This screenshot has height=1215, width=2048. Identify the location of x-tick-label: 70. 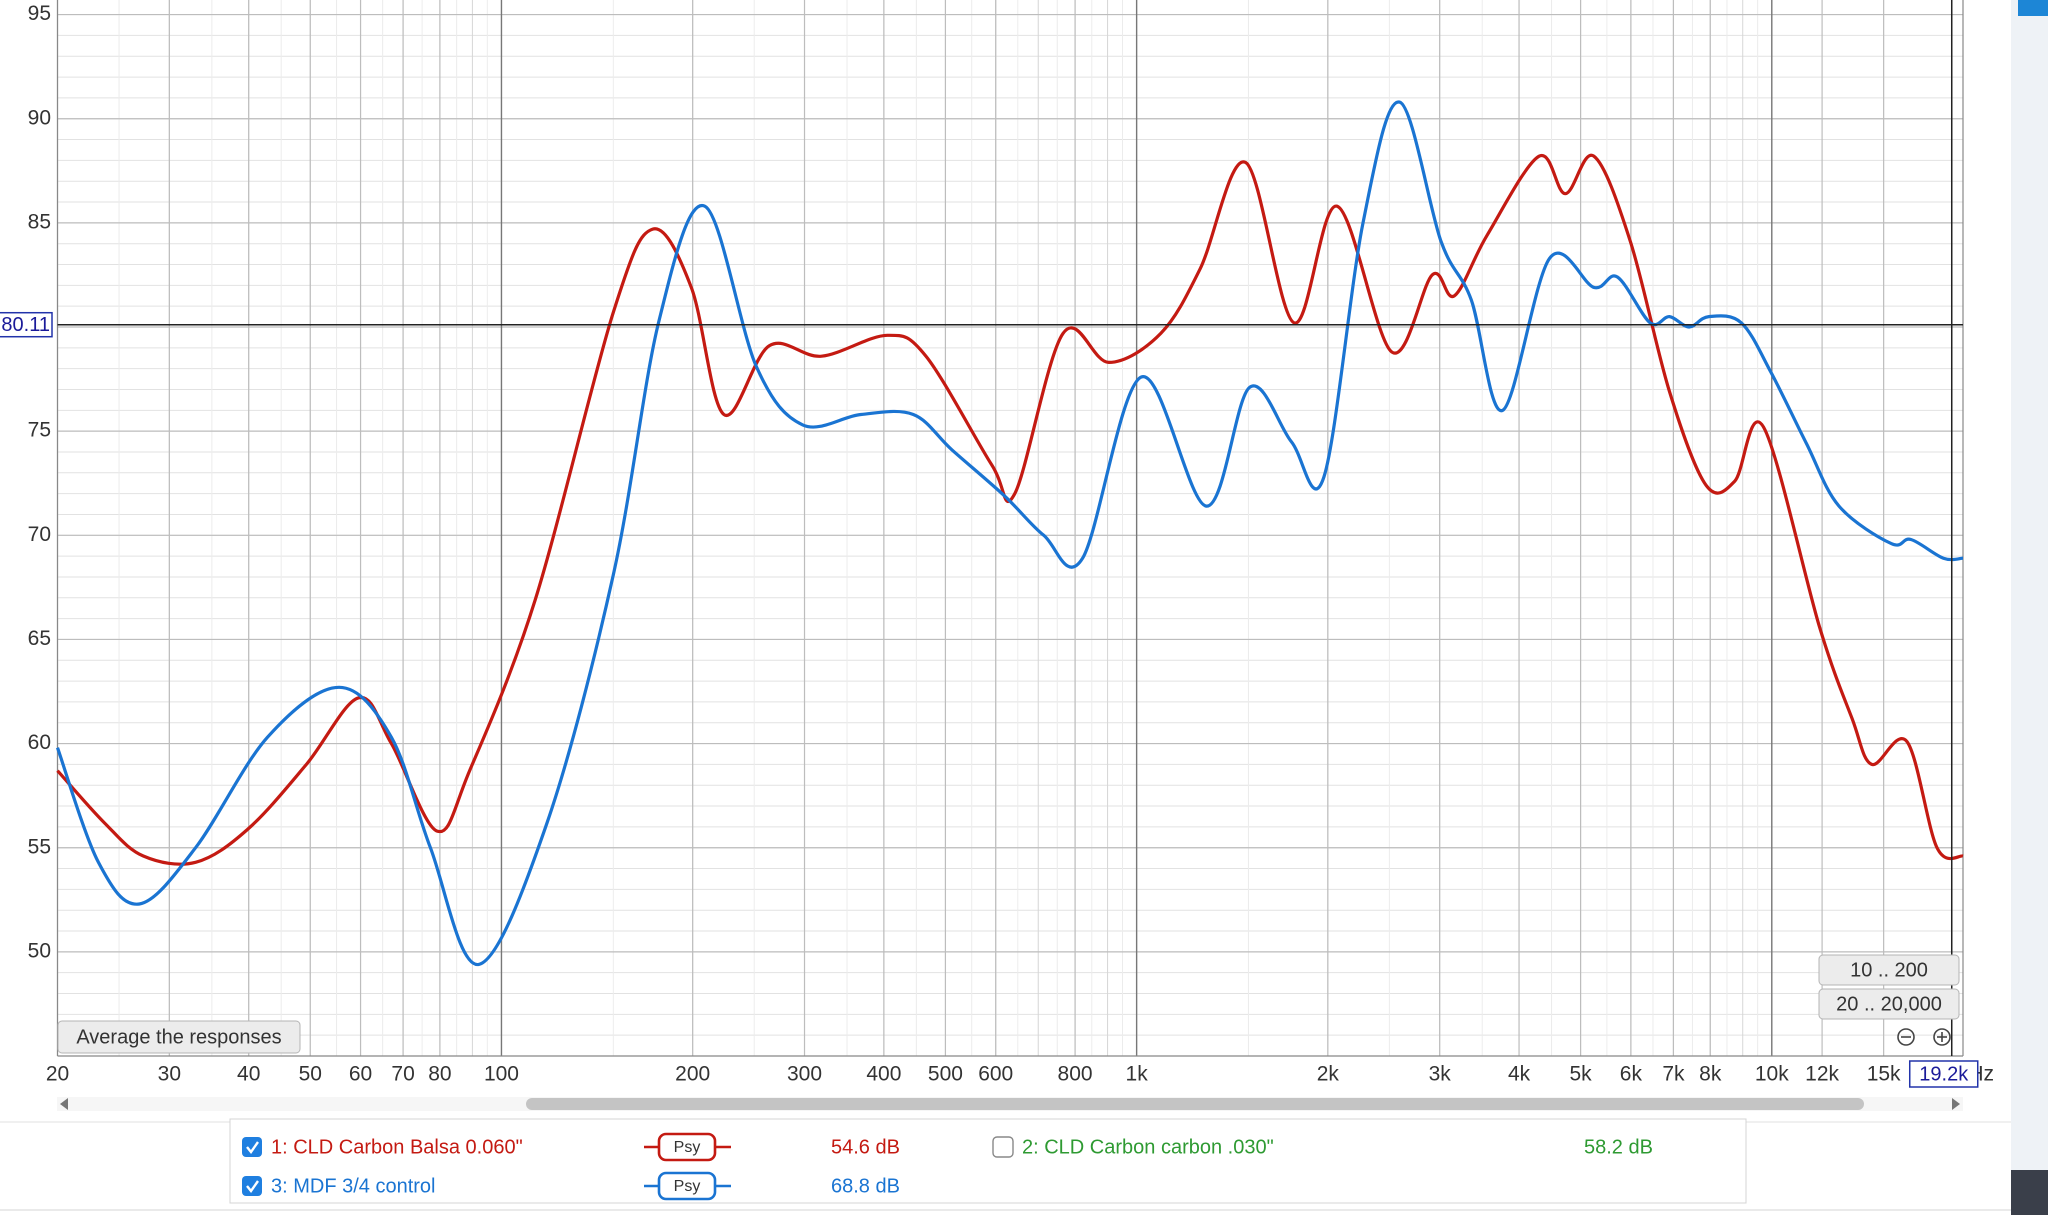
(402, 1074).